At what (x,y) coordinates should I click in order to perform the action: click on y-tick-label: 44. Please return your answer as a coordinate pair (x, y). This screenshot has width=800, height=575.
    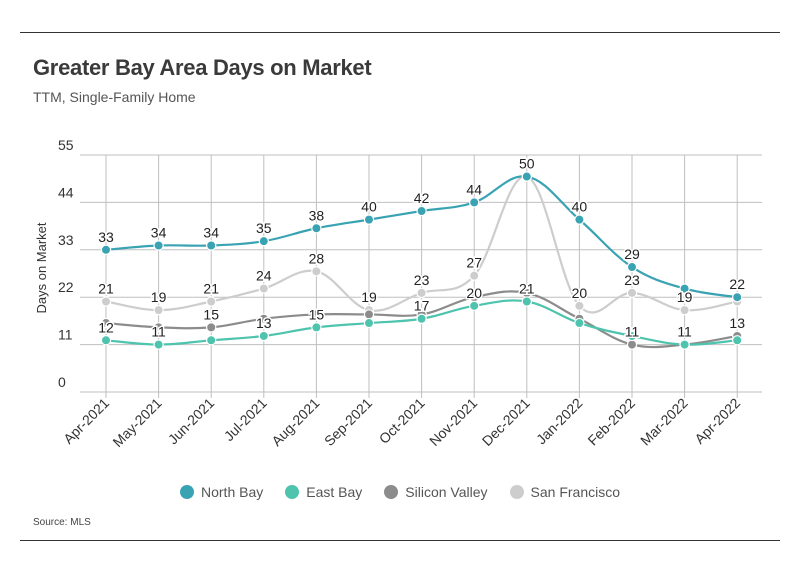
    Looking at the image, I should click on (66, 192).